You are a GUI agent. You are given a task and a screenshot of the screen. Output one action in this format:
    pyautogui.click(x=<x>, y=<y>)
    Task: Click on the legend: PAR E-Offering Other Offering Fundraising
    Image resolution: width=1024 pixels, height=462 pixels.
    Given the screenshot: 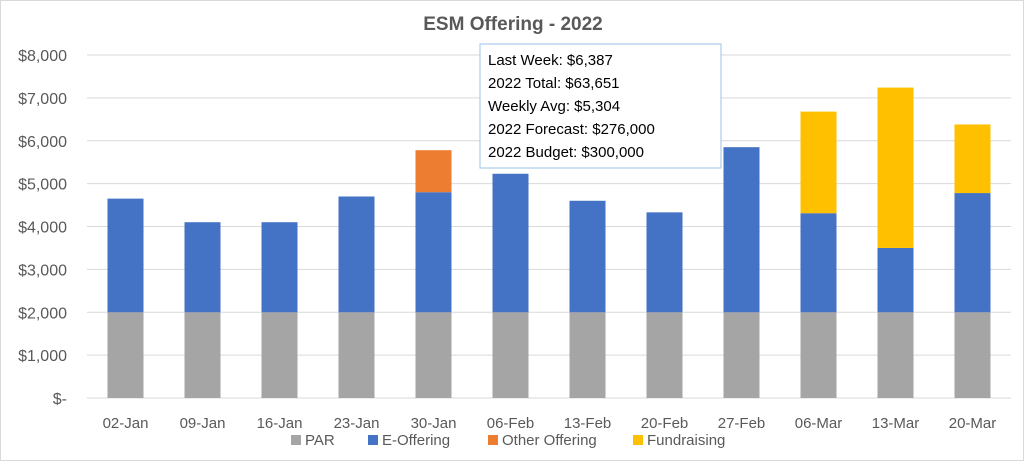 What is the action you would take?
    pyautogui.click(x=508, y=440)
    